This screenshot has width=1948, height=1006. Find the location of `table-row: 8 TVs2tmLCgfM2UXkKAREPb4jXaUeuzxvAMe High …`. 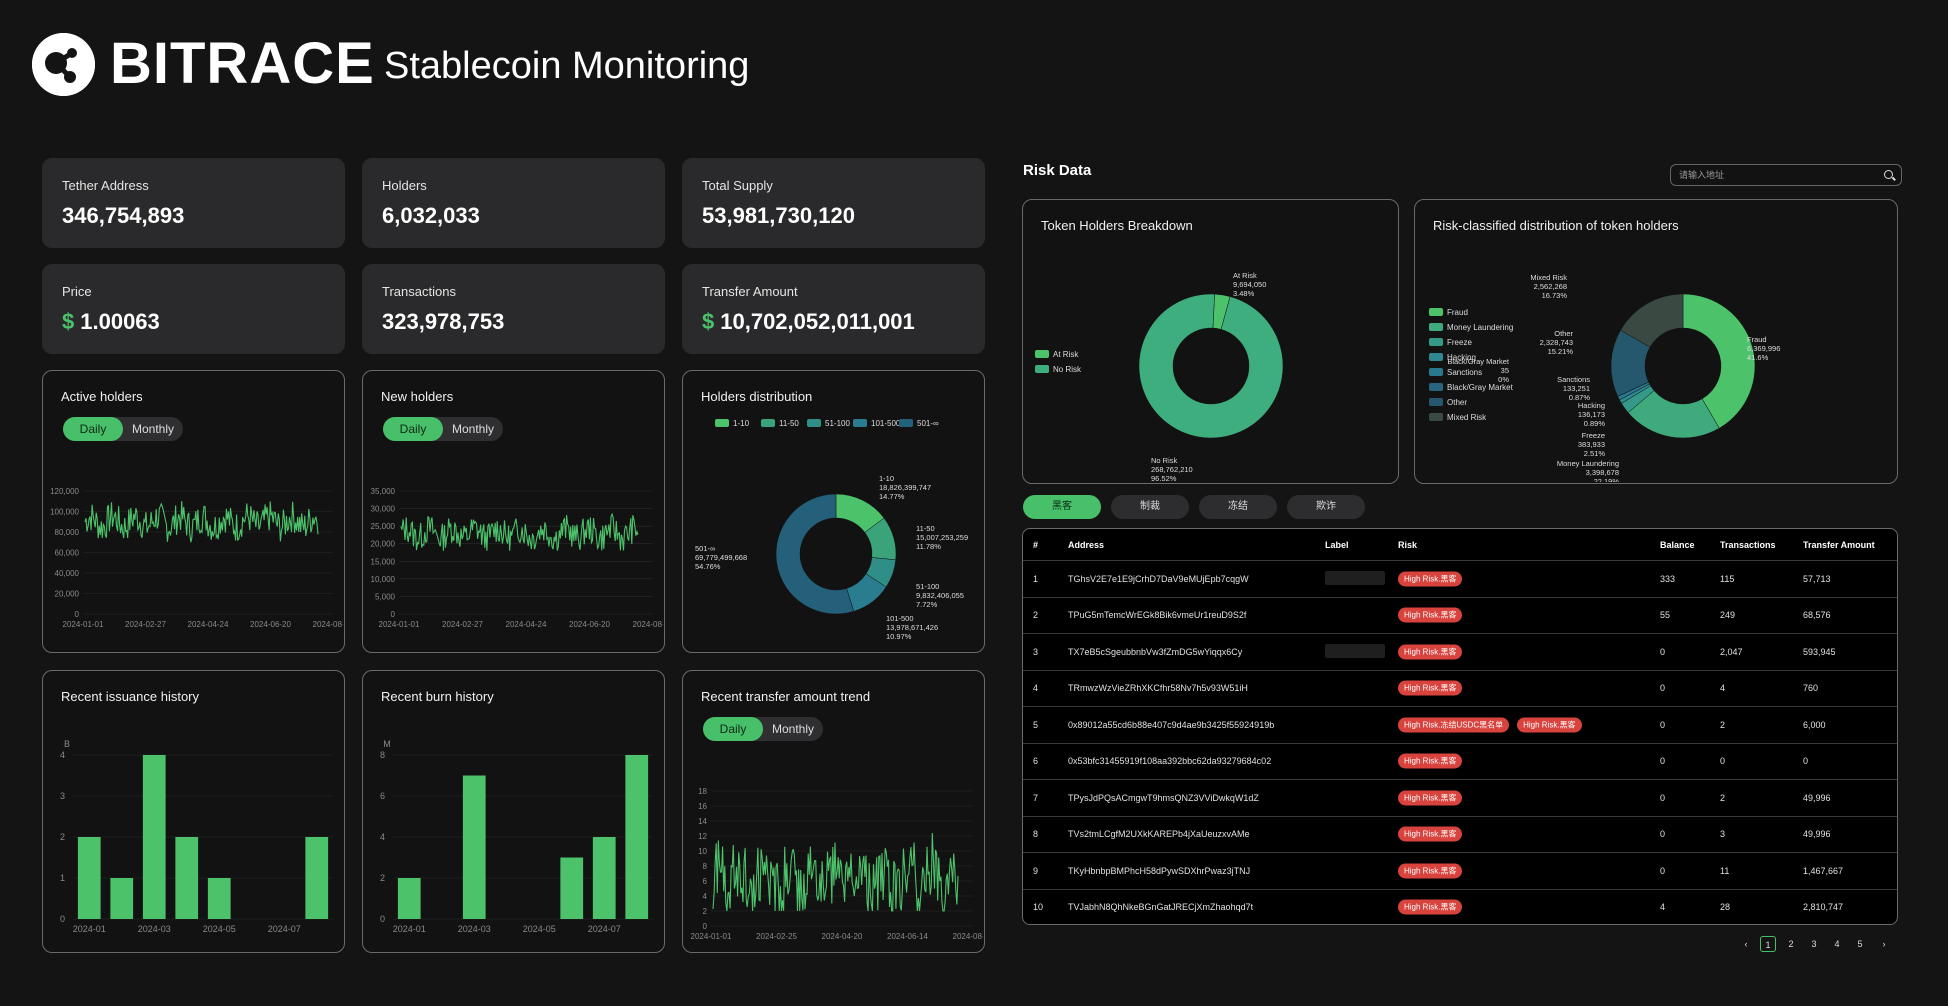

table-row: 8 TVs2tmLCgfM2UXkKAREPb4jXaUeuzxvAMe High … is located at coordinates (1460, 835).